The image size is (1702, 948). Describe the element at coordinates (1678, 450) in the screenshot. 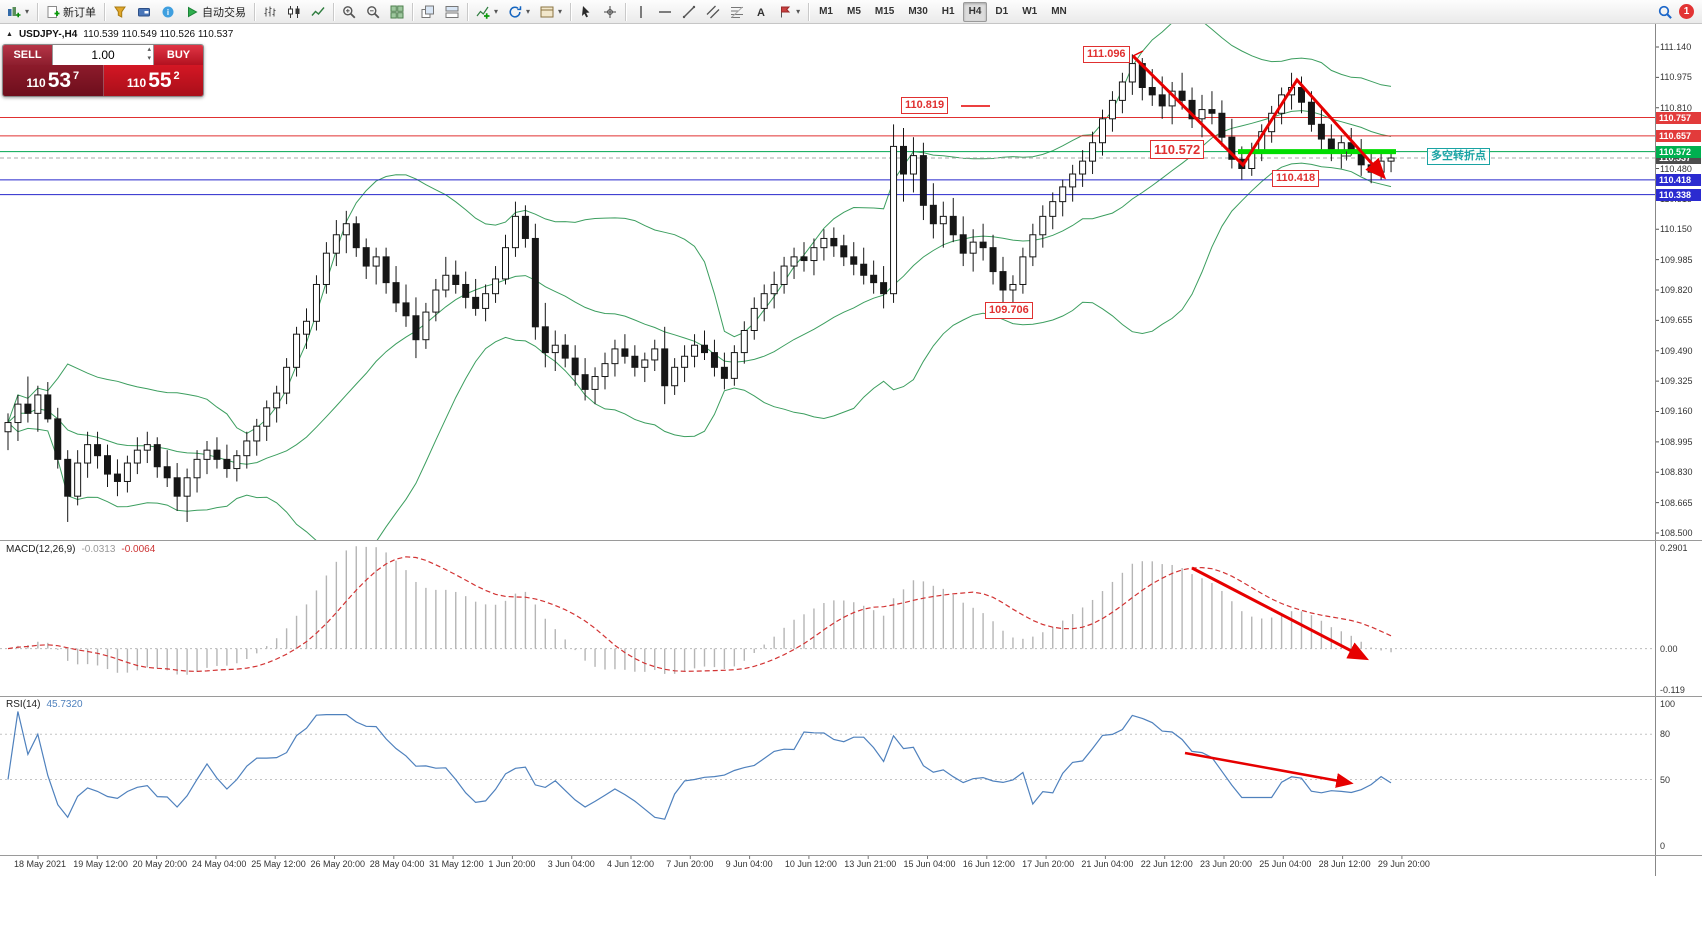

I see `price-scale` at that location.